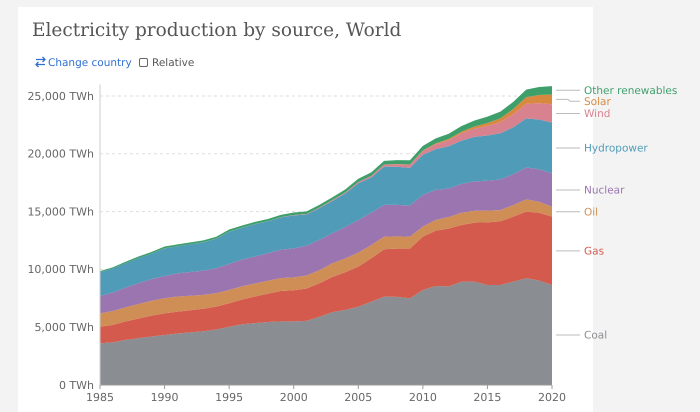 This screenshot has width=700, height=412. Describe the element at coordinates (294, 397) in the screenshot. I see `x-tick-label: 2000` at that location.